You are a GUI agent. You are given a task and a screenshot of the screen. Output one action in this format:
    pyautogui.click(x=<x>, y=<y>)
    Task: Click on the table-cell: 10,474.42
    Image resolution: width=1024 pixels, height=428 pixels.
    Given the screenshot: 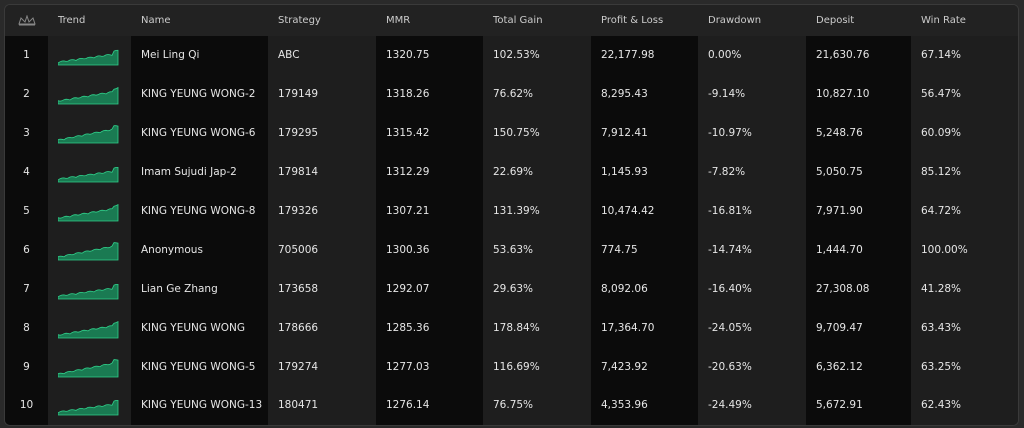 What is the action you would take?
    pyautogui.click(x=644, y=211)
    